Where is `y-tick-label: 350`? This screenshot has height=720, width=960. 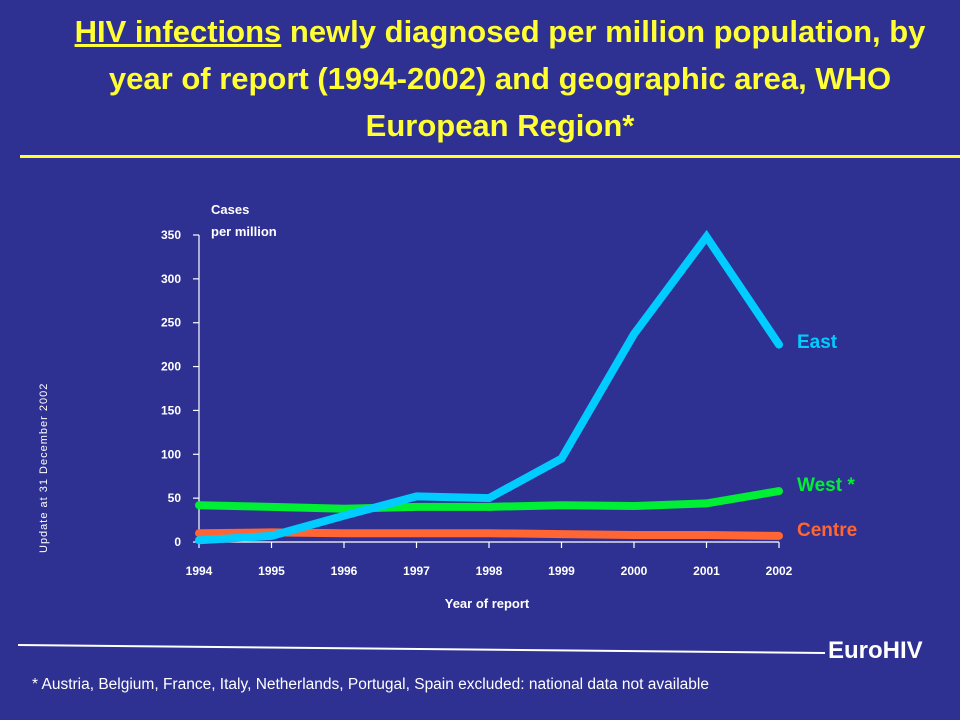
y-tick-label: 350 is located at coordinates (171, 235).